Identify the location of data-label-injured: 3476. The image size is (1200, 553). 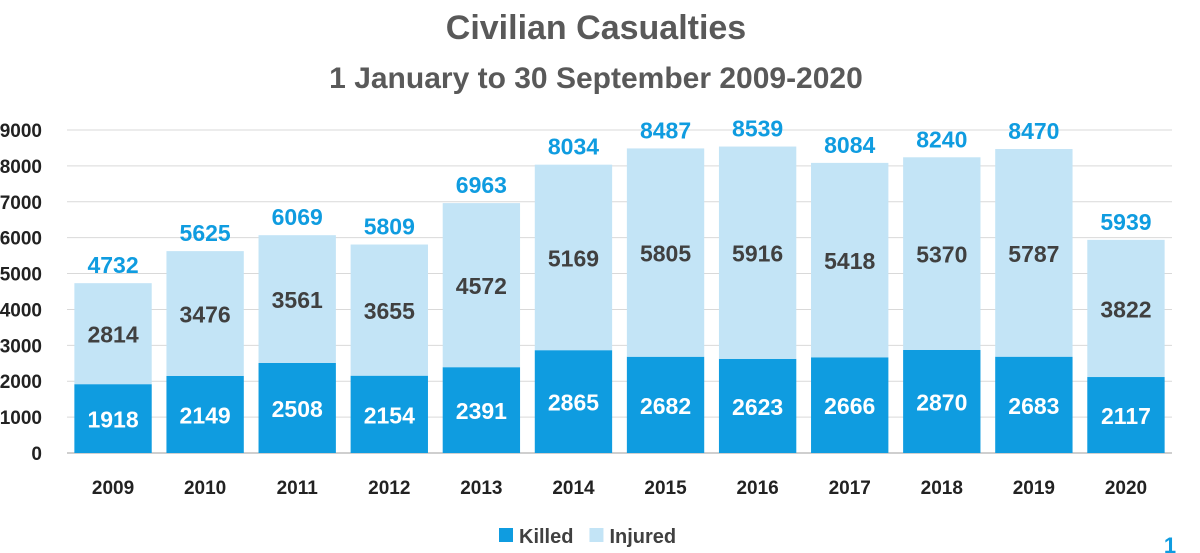
(205, 314).